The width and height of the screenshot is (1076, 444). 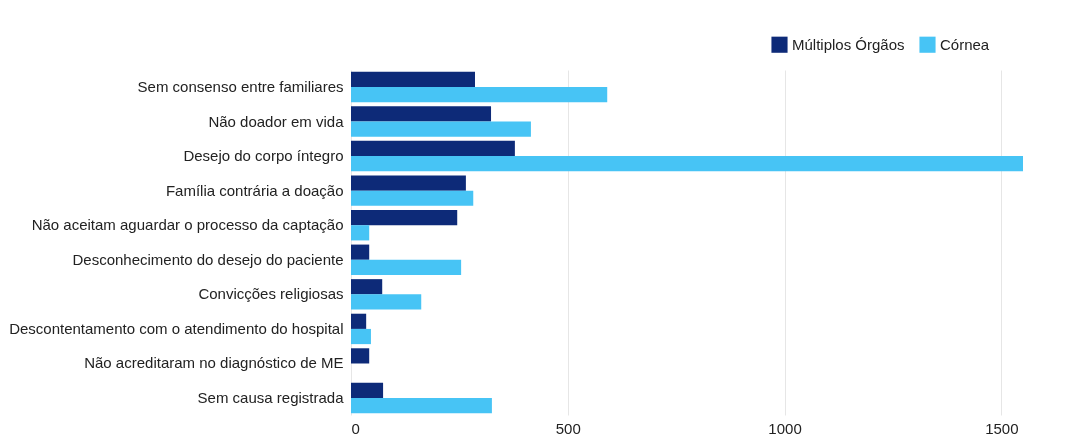 I want to click on y-tick-label: Não aceitam aguardar o processo da captação, so click(x=187, y=225).